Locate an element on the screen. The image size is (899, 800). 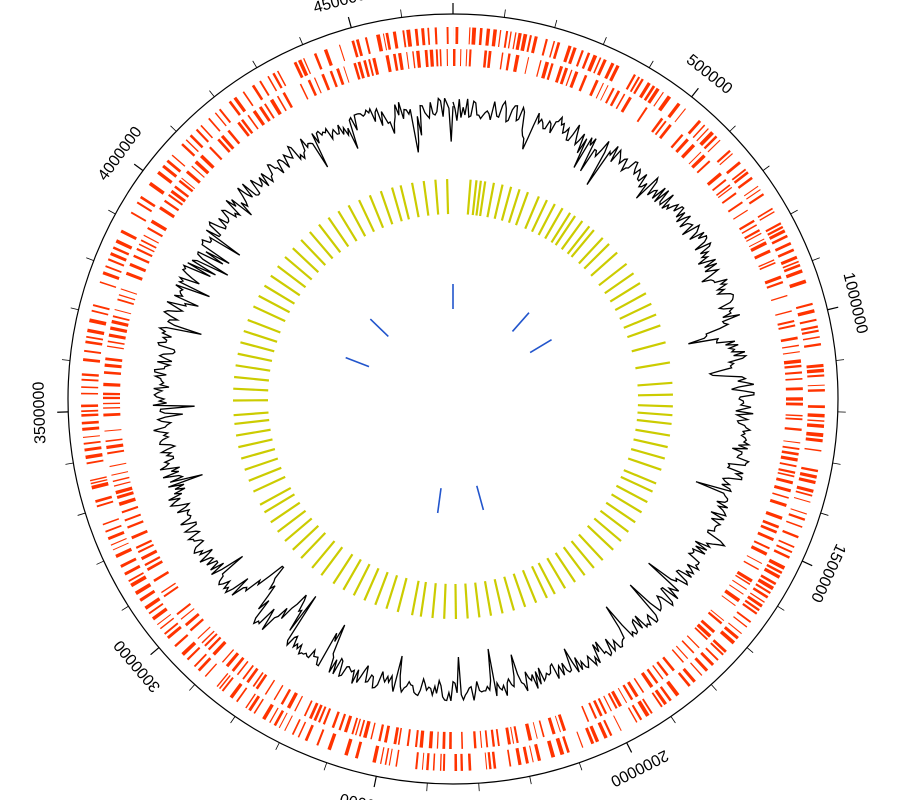
axis-label: 4000000 is located at coordinates (120, 154).